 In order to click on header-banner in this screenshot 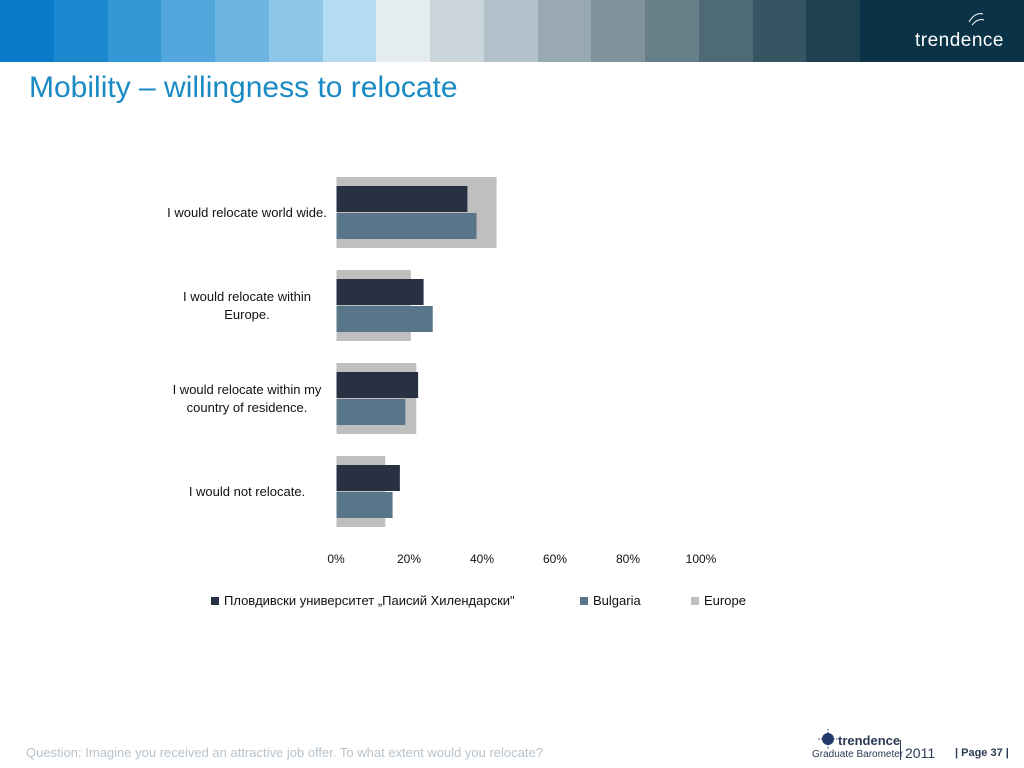, I will do `click(512, 31)`.